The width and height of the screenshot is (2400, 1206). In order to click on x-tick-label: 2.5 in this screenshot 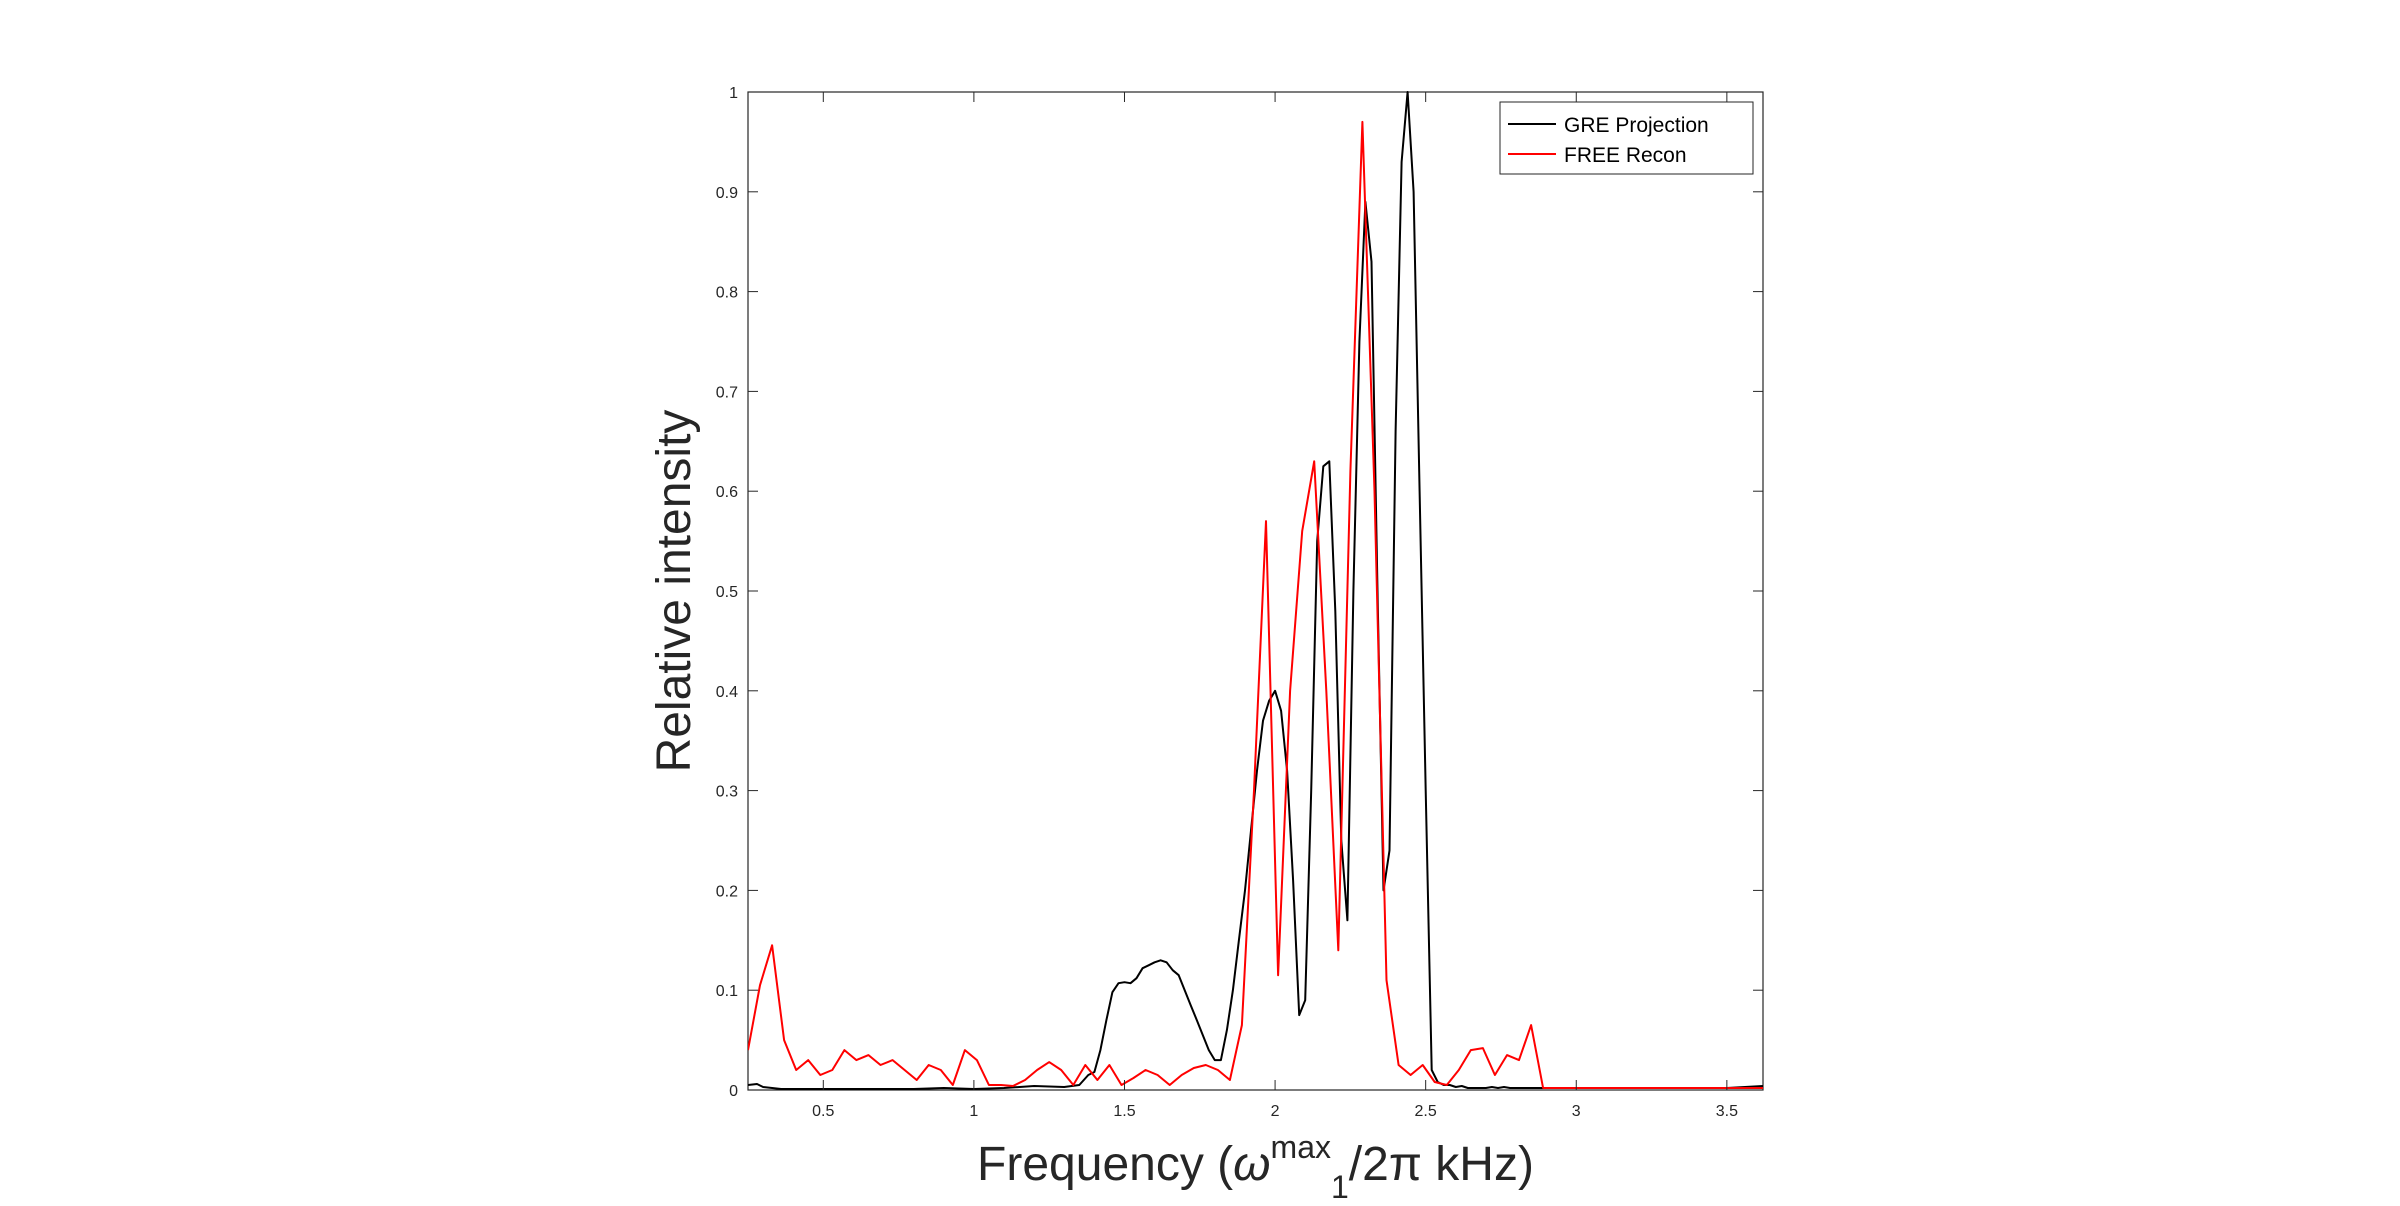, I will do `click(1426, 1111)`.